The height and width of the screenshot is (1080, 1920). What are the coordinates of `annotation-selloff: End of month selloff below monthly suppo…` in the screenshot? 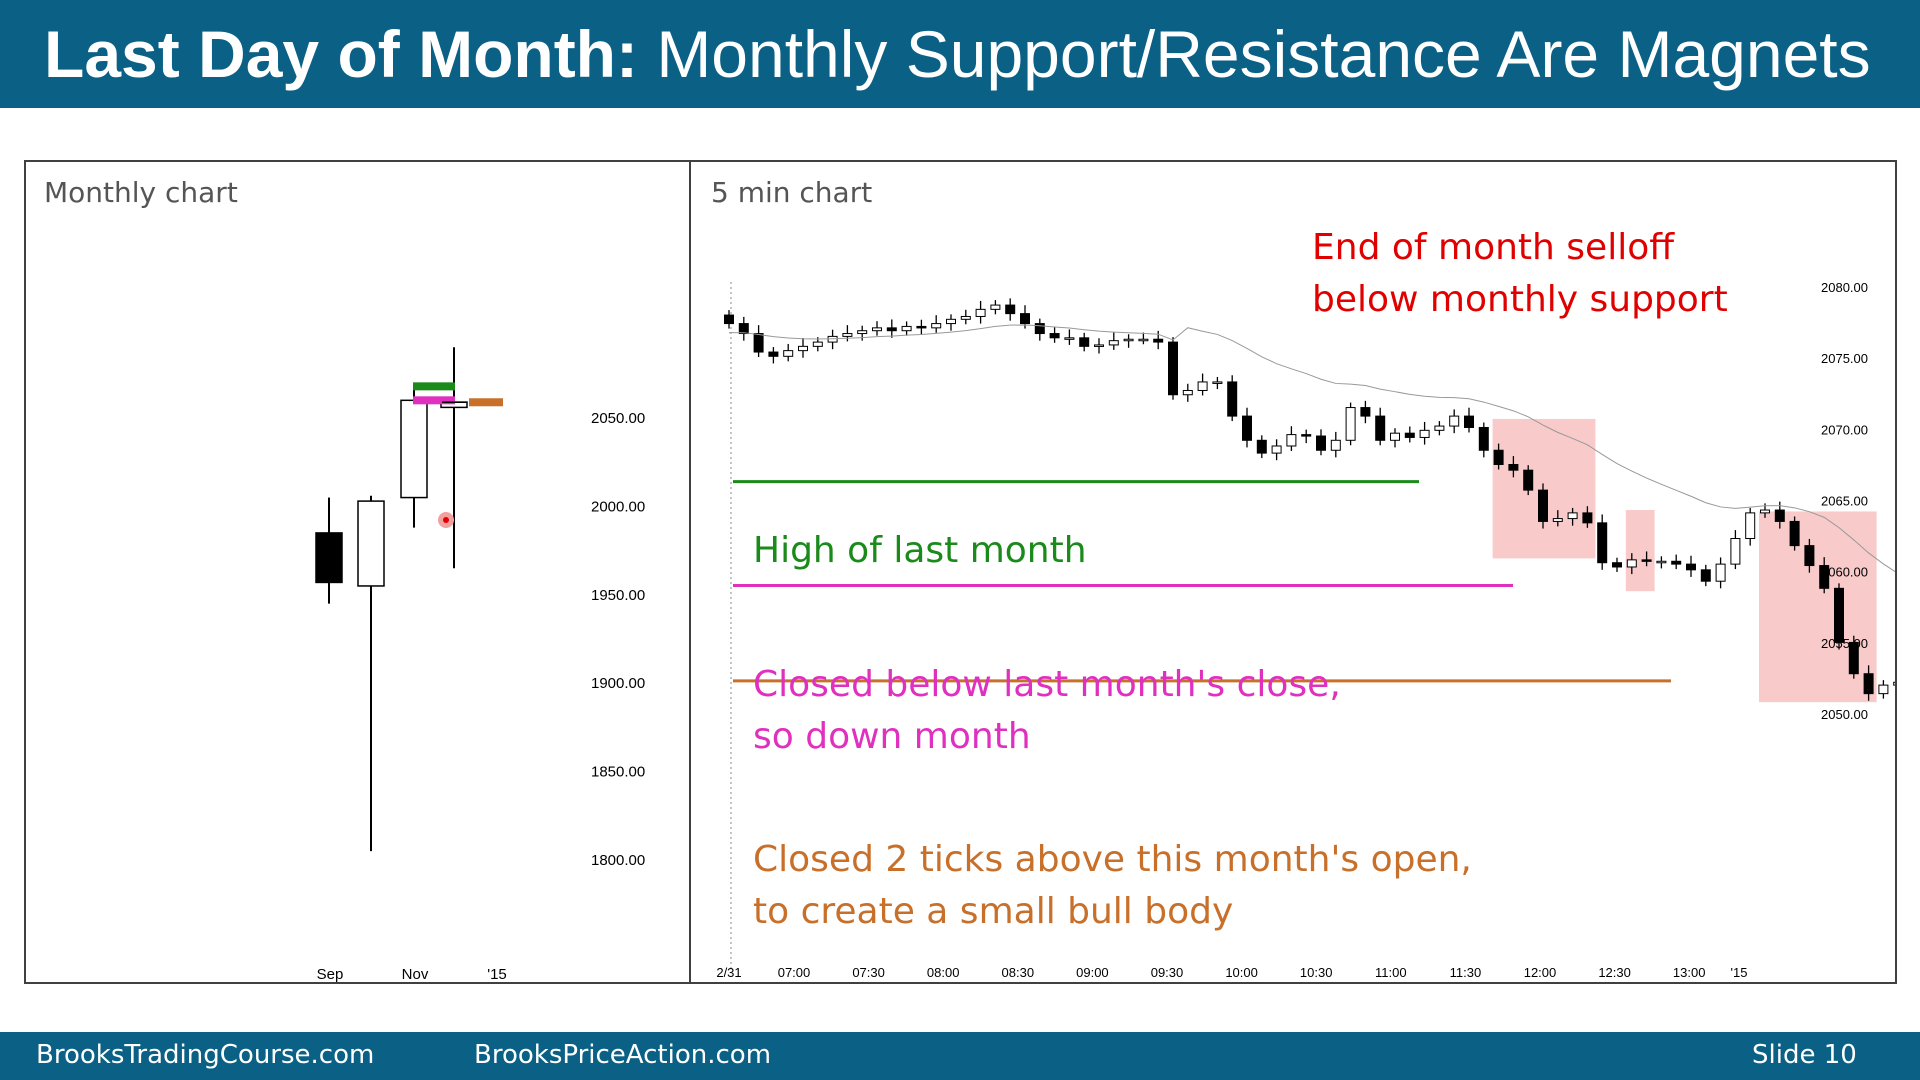 It's located at (1520, 274).